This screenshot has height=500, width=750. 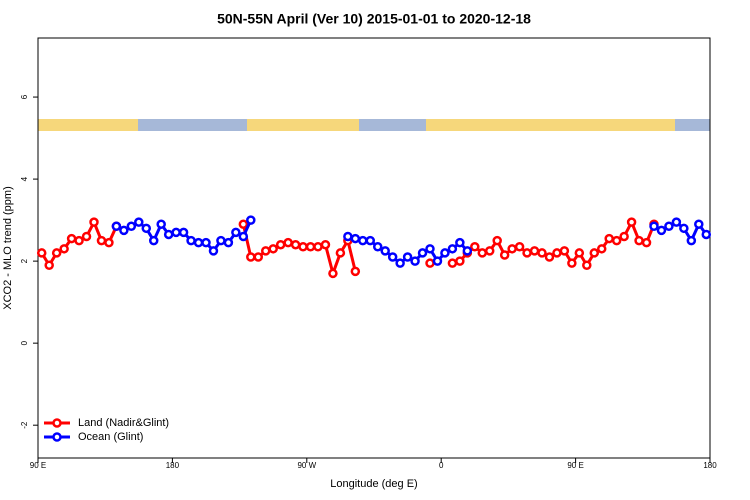 What do you see at coordinates (441, 465) in the screenshot?
I see `x-tick-label: 0` at bounding box center [441, 465].